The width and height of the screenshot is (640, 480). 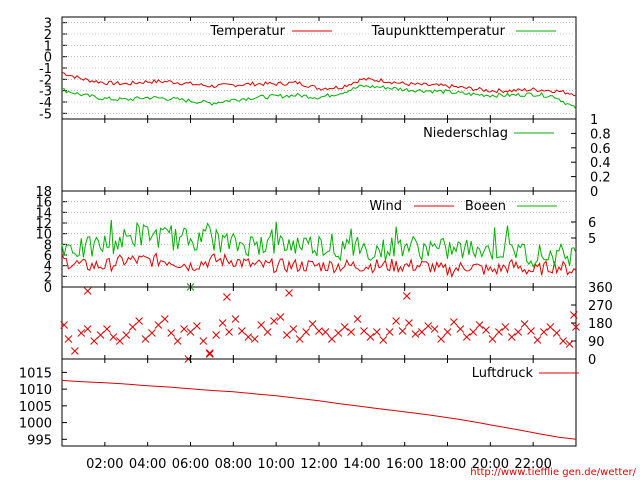 What do you see at coordinates (447, 464) in the screenshot?
I see `x-tick-label: 18:00` at bounding box center [447, 464].